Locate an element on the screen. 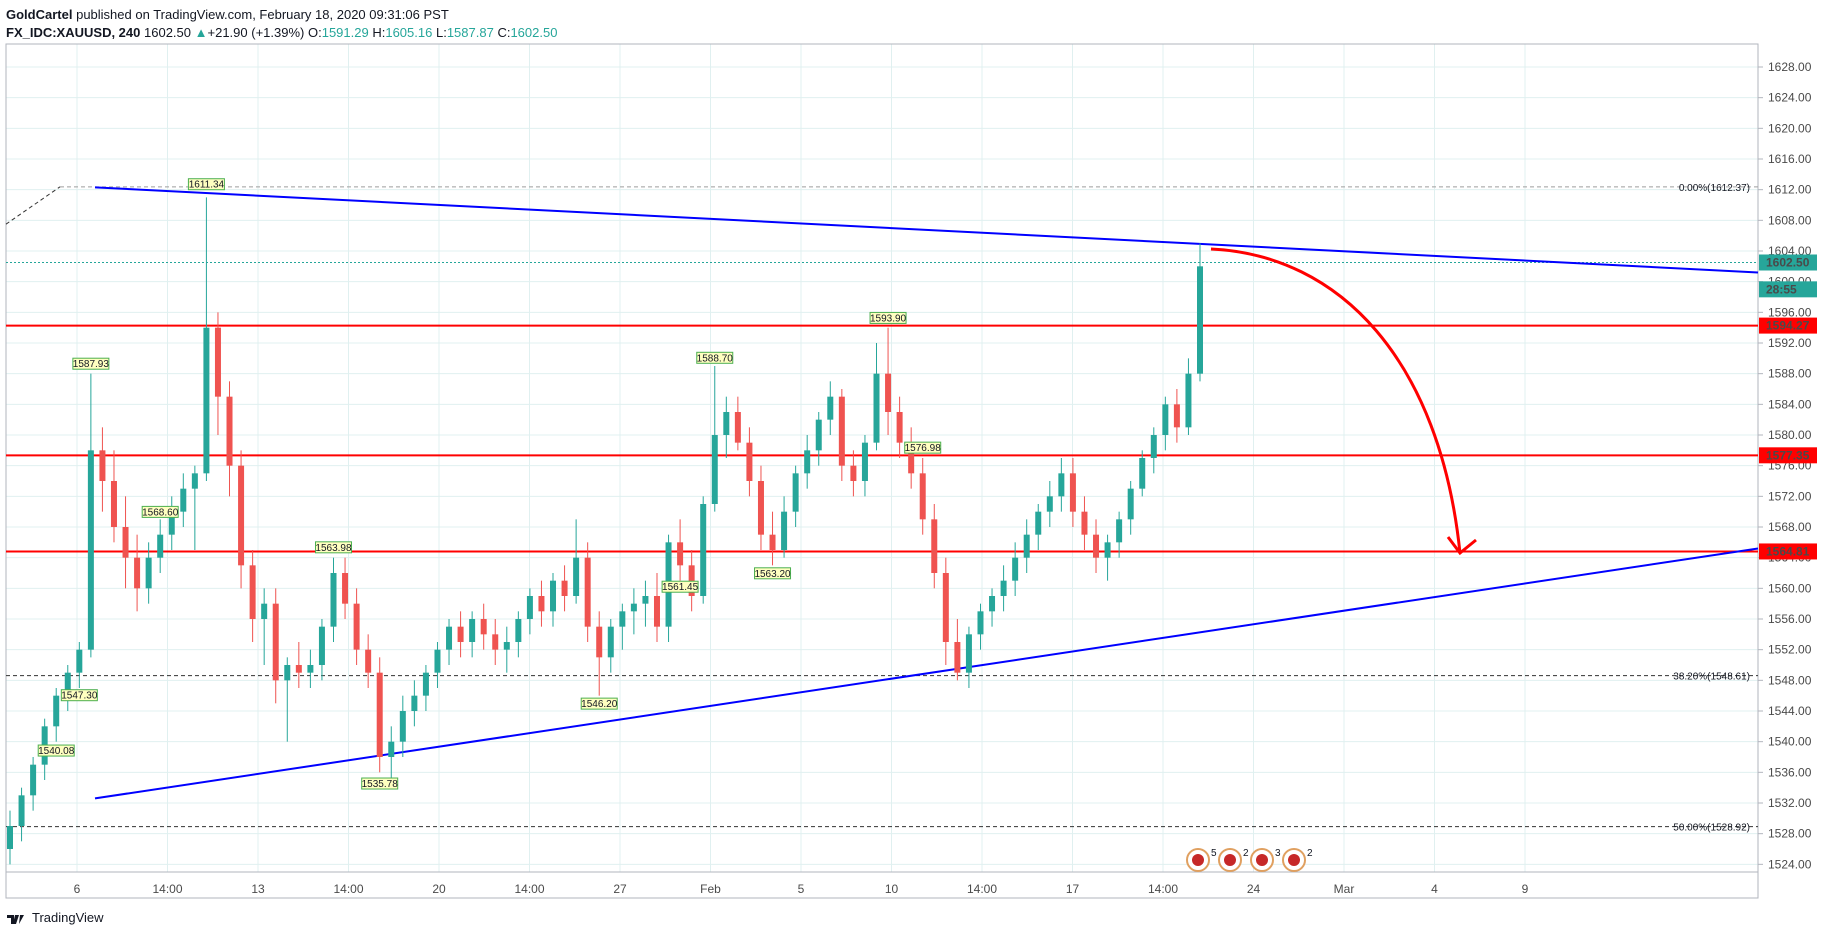 This screenshot has width=1828, height=938. price-tick-label: 1540.00 is located at coordinates (1790, 742).